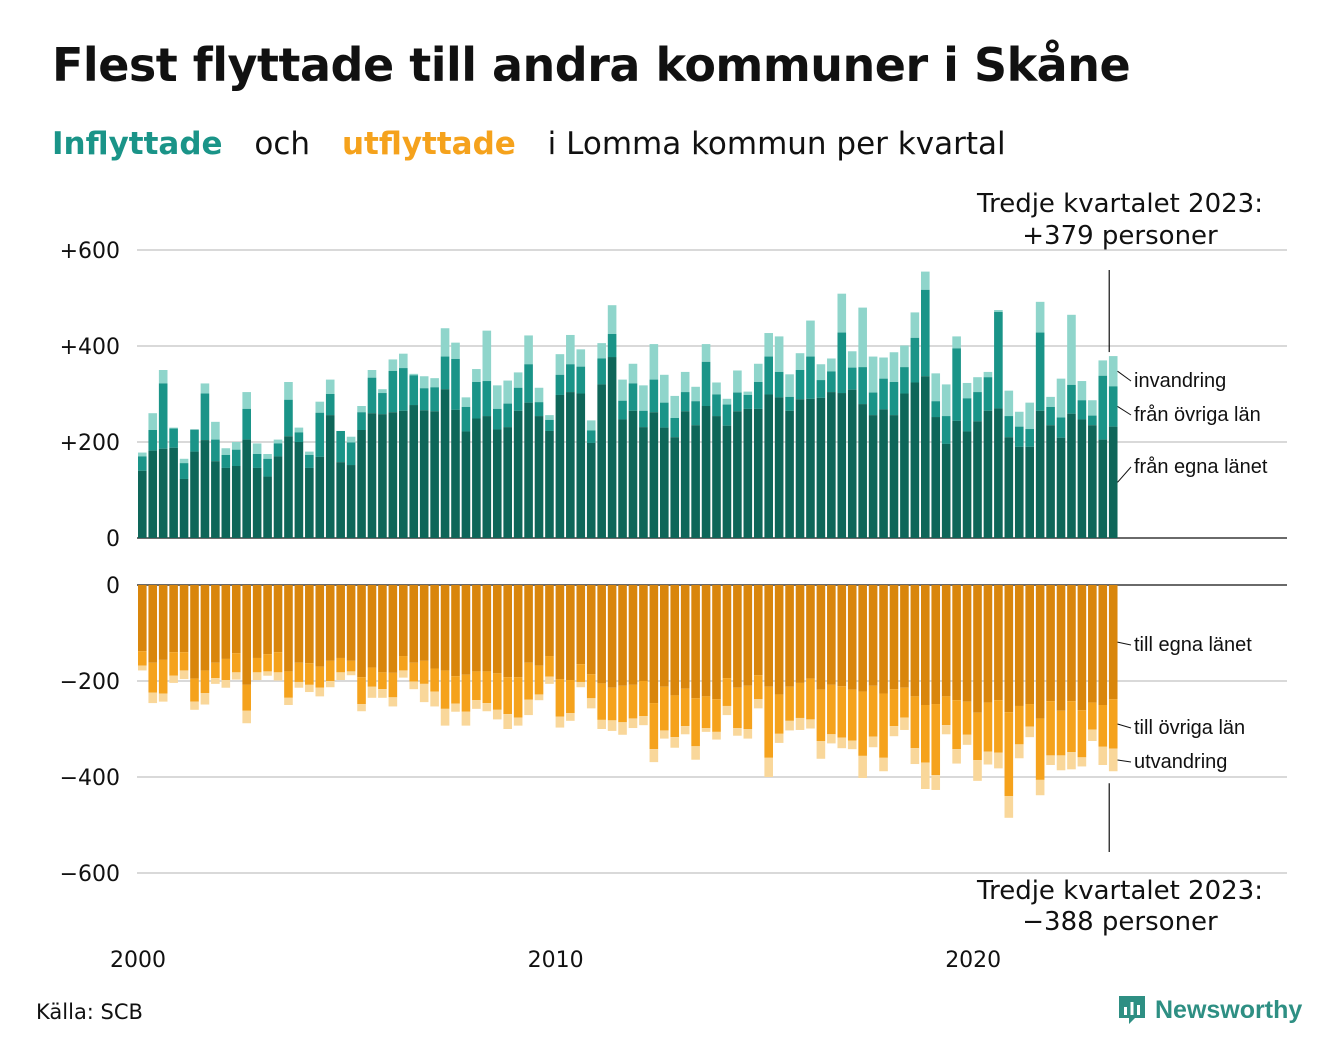 The height and width of the screenshot is (1060, 1340). What do you see at coordinates (1119, 891) in the screenshot?
I see `annotation-bottom-heading: Tredje kvartalet 2023:` at bounding box center [1119, 891].